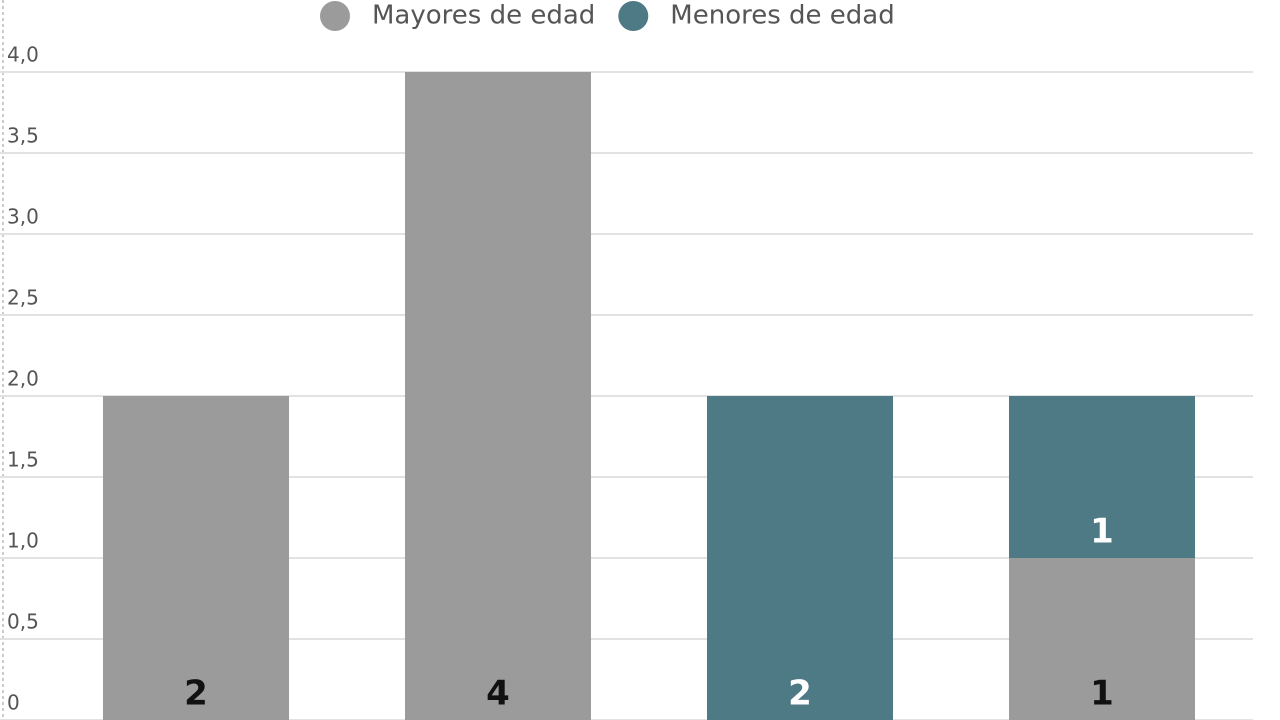 Image resolution: width=1280 pixels, height=720 pixels. I want to click on y-tick-label: 3,0, so click(23, 217).